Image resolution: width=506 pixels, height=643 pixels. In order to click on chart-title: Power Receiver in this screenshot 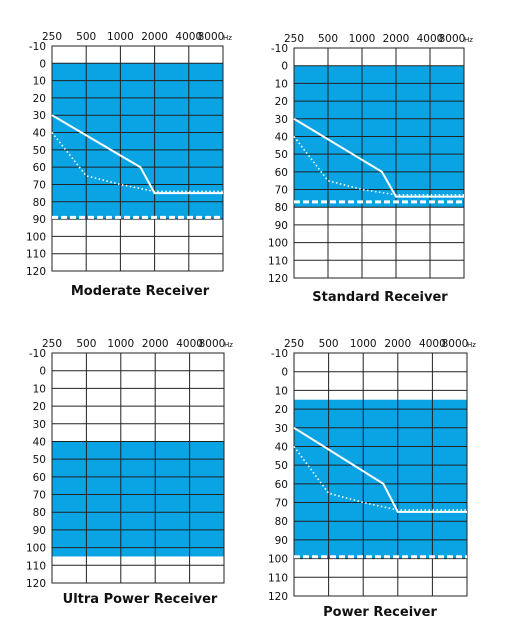, I will do `click(380, 612)`.